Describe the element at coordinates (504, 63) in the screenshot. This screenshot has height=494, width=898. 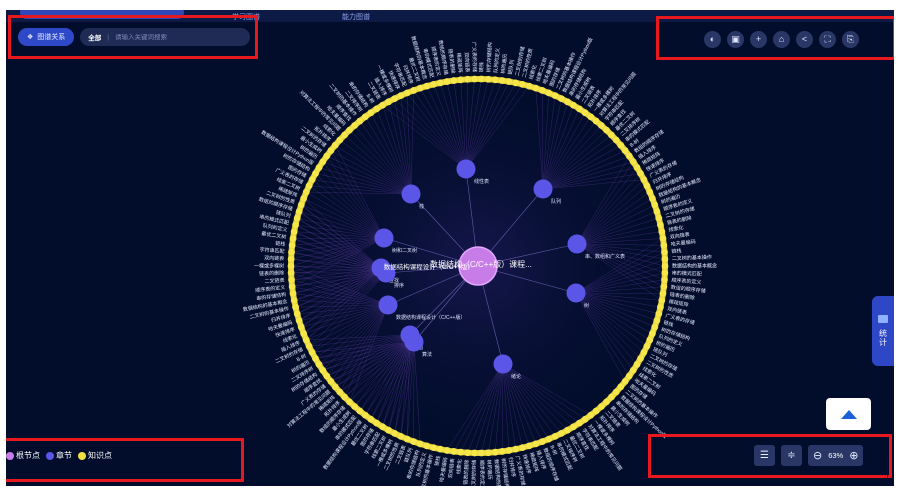
I see `knowledge-label: 树的遍历` at that location.